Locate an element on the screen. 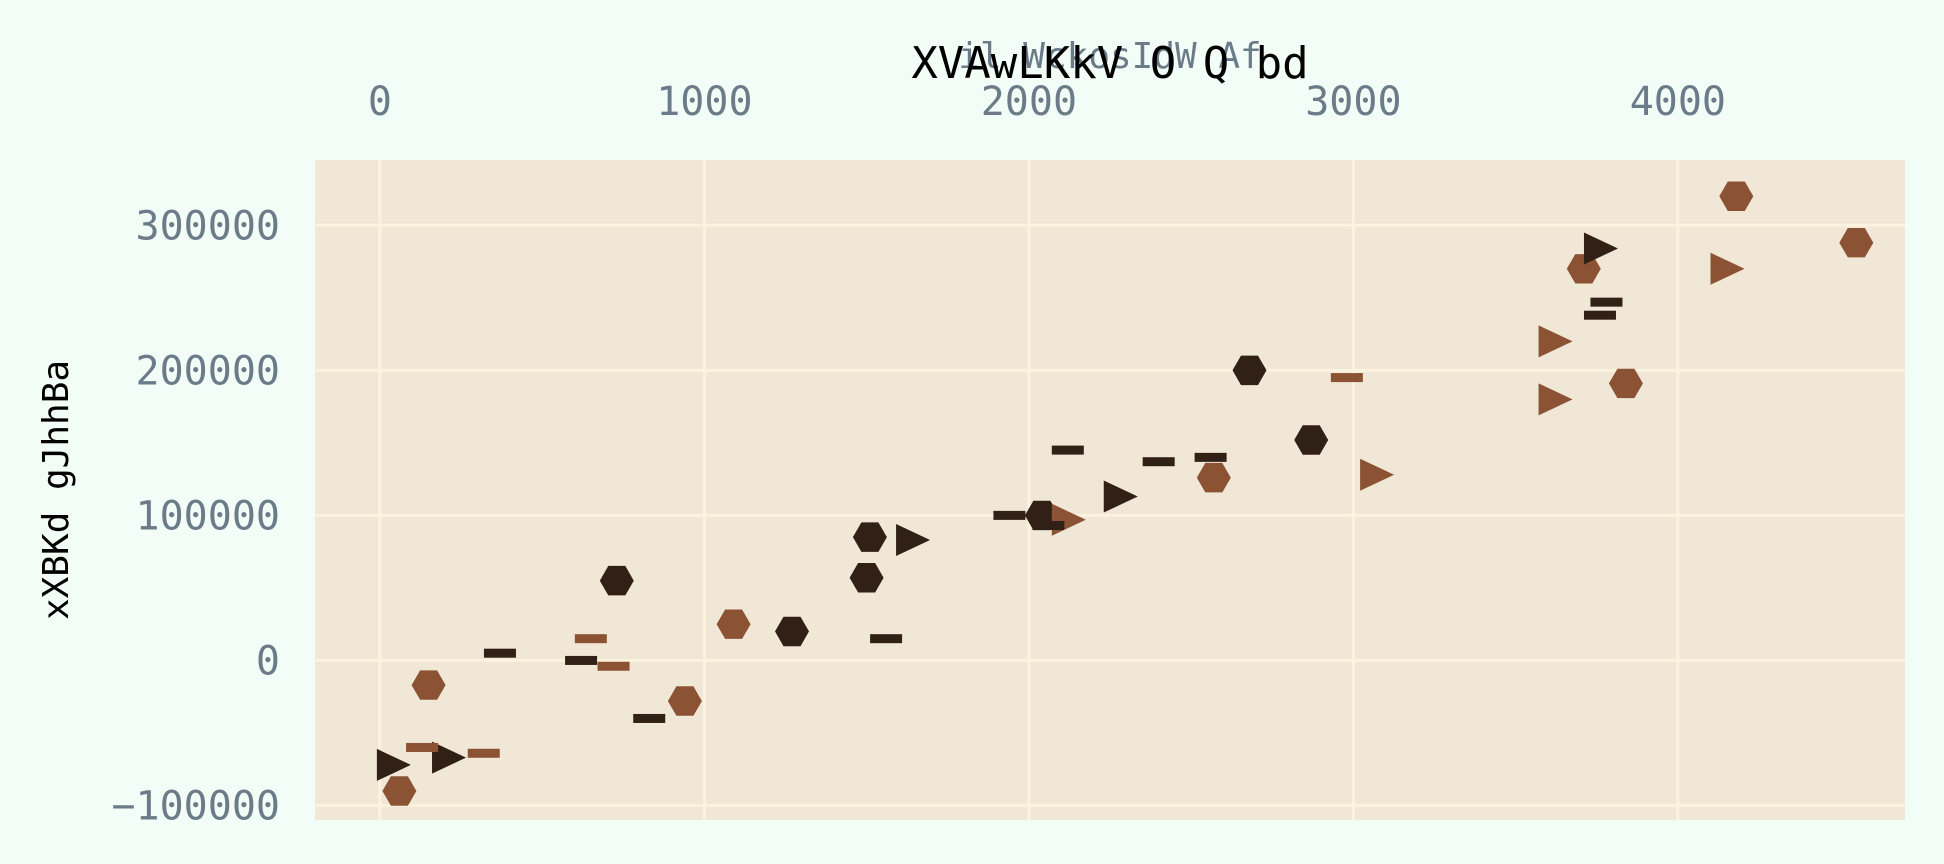 This screenshot has width=1944, height=864. y-tick-label: 300000 is located at coordinates (208, 226).